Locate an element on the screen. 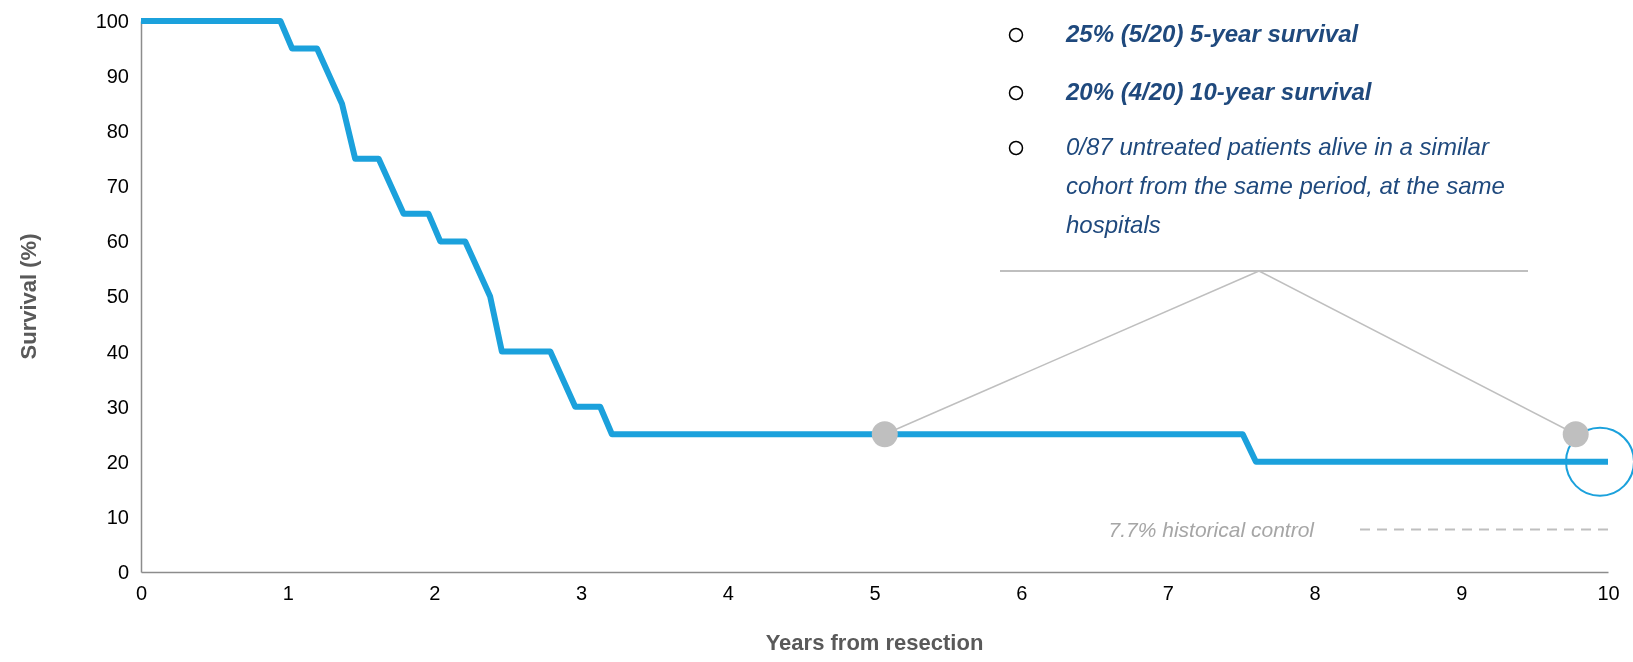 Image resolution: width=1633 pixels, height=662 pixels. x-tick-label: 4 is located at coordinates (728, 593).